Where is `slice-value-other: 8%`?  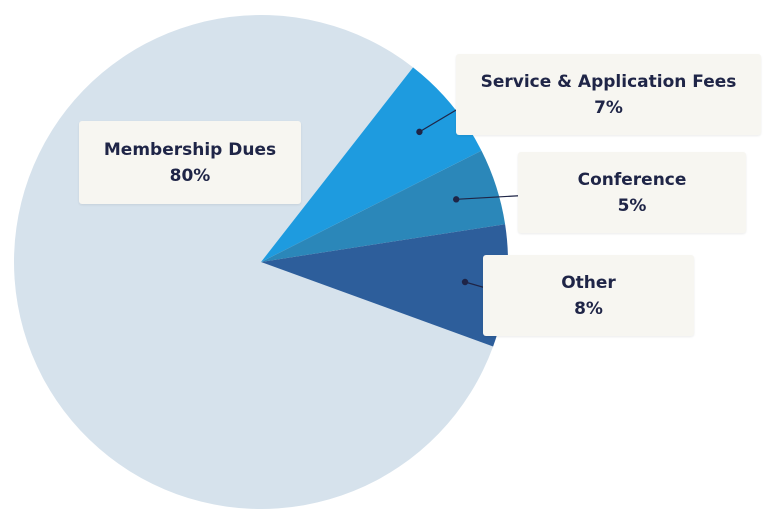 slice-value-other: 8% is located at coordinates (588, 308).